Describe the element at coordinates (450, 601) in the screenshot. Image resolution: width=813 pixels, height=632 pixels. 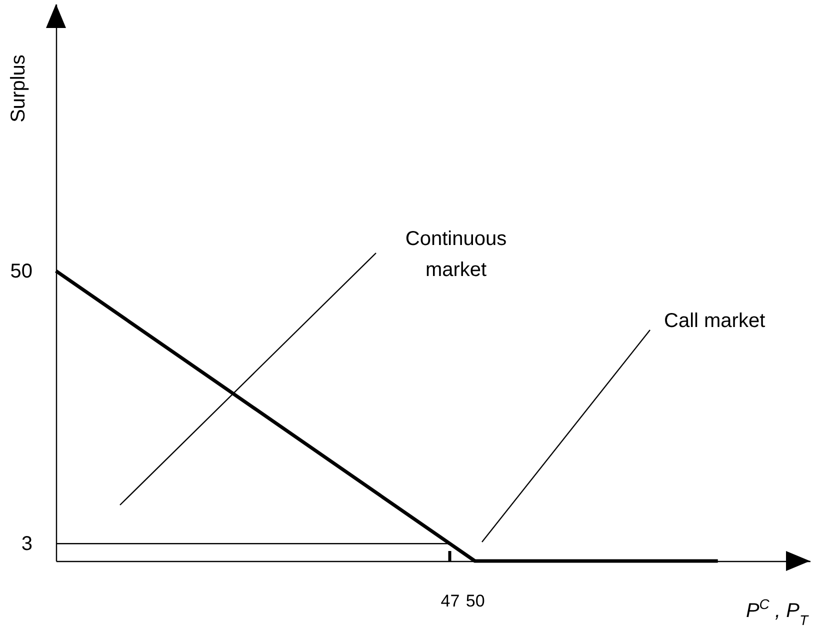
I see `x-tick-label: 47` at that location.